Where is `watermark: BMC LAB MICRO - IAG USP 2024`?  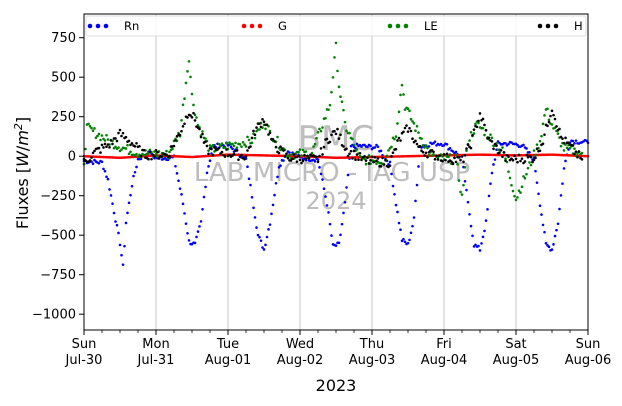 watermark: BMC LAB MICRO - IAG USP 2024 is located at coordinates (332, 167).